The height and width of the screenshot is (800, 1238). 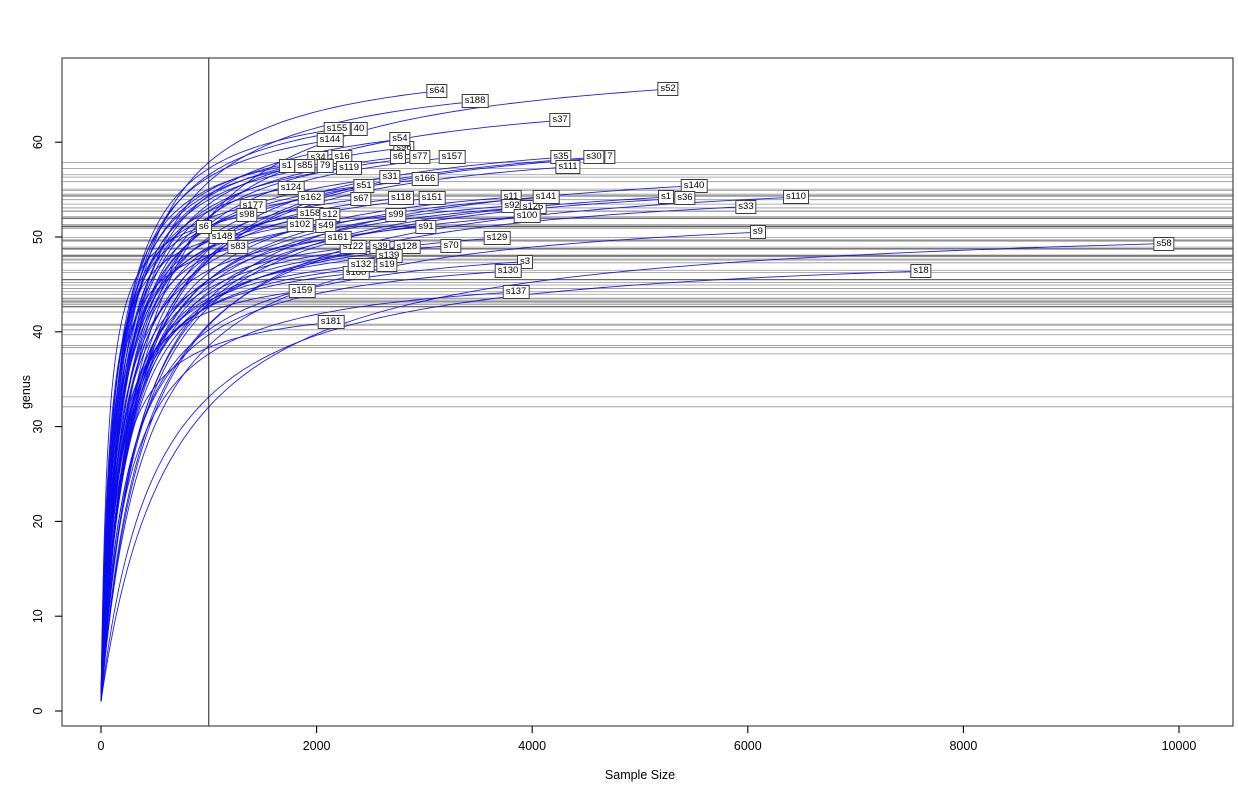 I want to click on sample-label: s91, so click(x=426, y=226).